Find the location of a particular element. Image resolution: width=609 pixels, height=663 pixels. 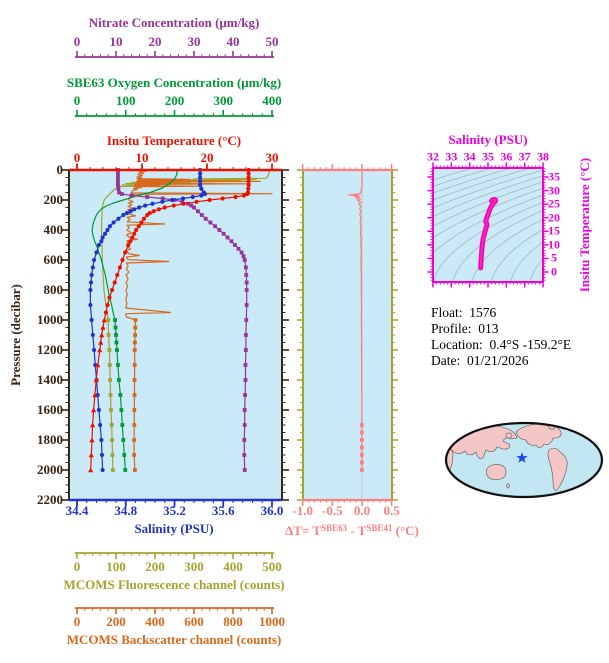

delta-t-line is located at coordinates (355, 320).